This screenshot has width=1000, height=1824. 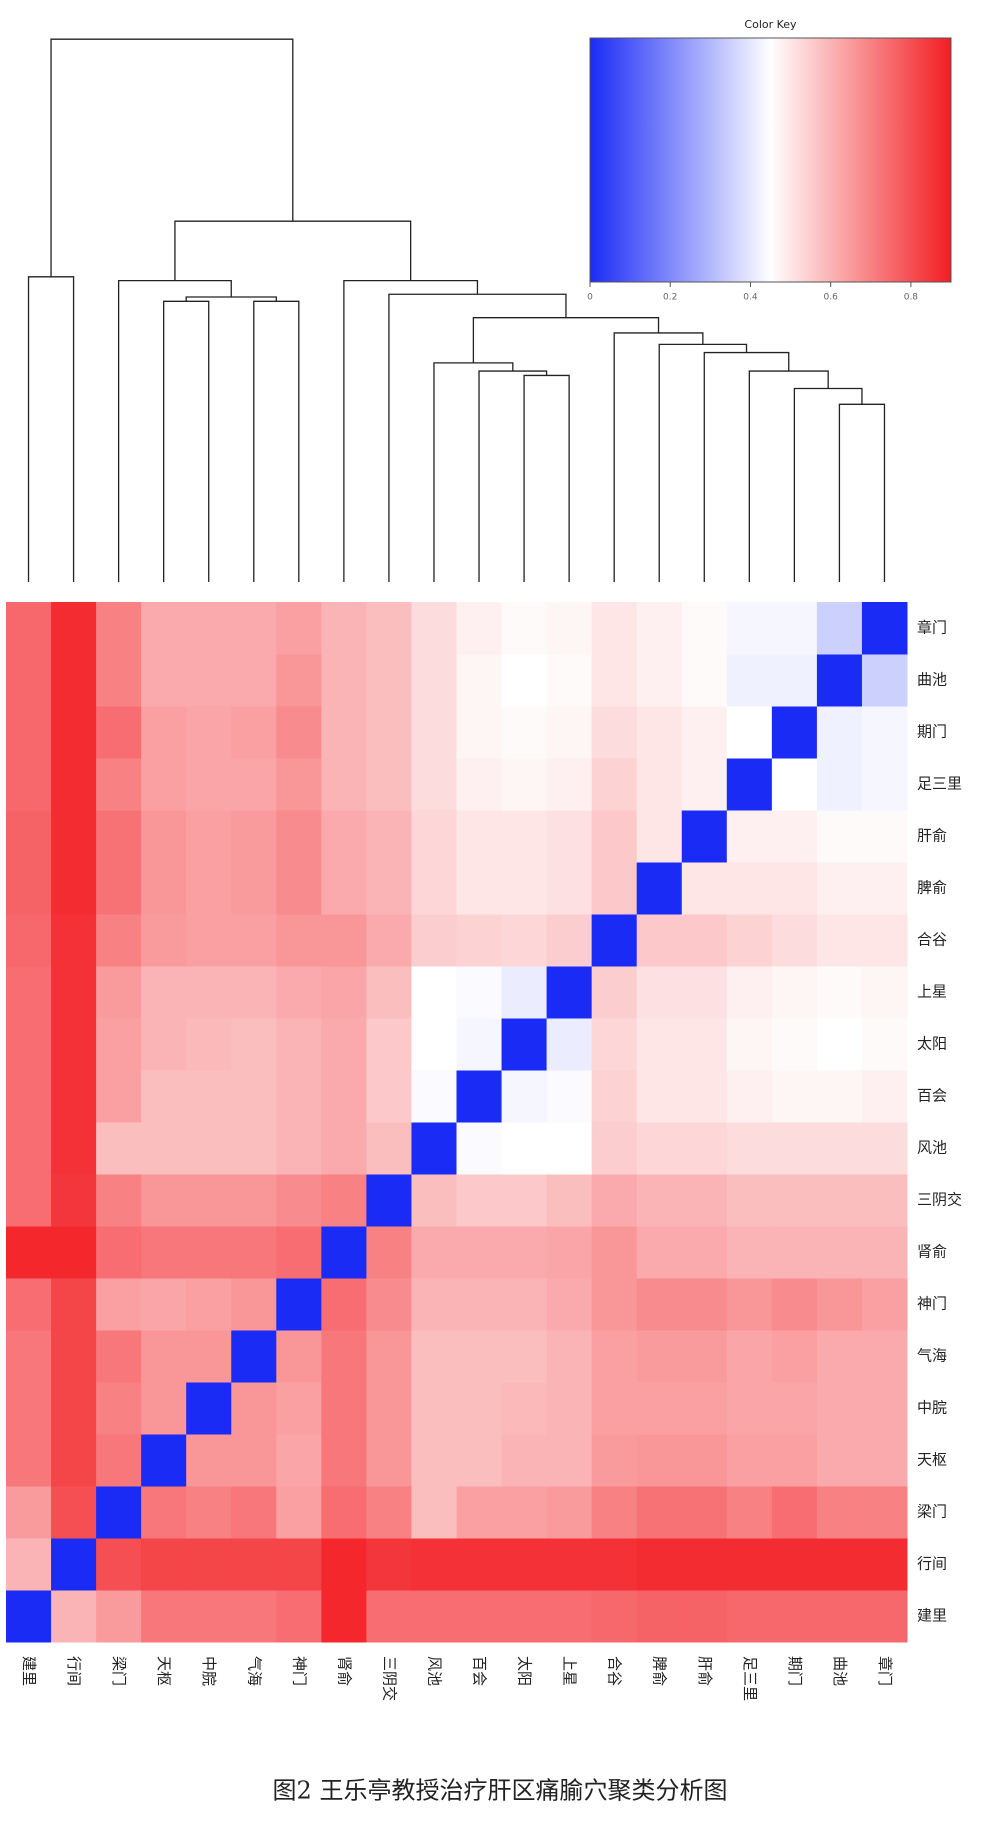 What do you see at coordinates (570, 1671) in the screenshot?
I see `column-label: 上星` at bounding box center [570, 1671].